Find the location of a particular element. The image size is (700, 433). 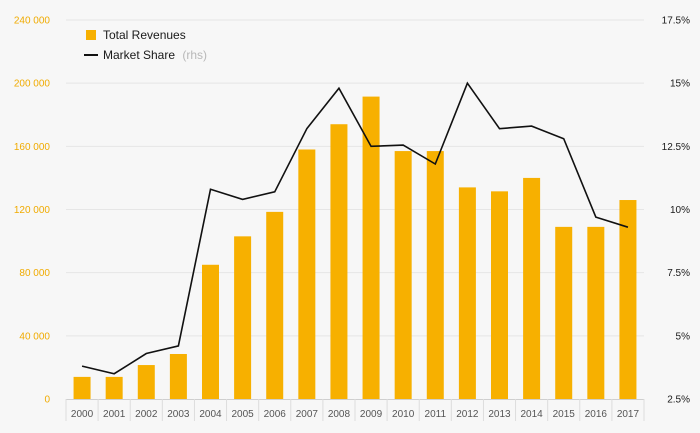

y-left-tick-label: 160 000 is located at coordinates (32, 147).